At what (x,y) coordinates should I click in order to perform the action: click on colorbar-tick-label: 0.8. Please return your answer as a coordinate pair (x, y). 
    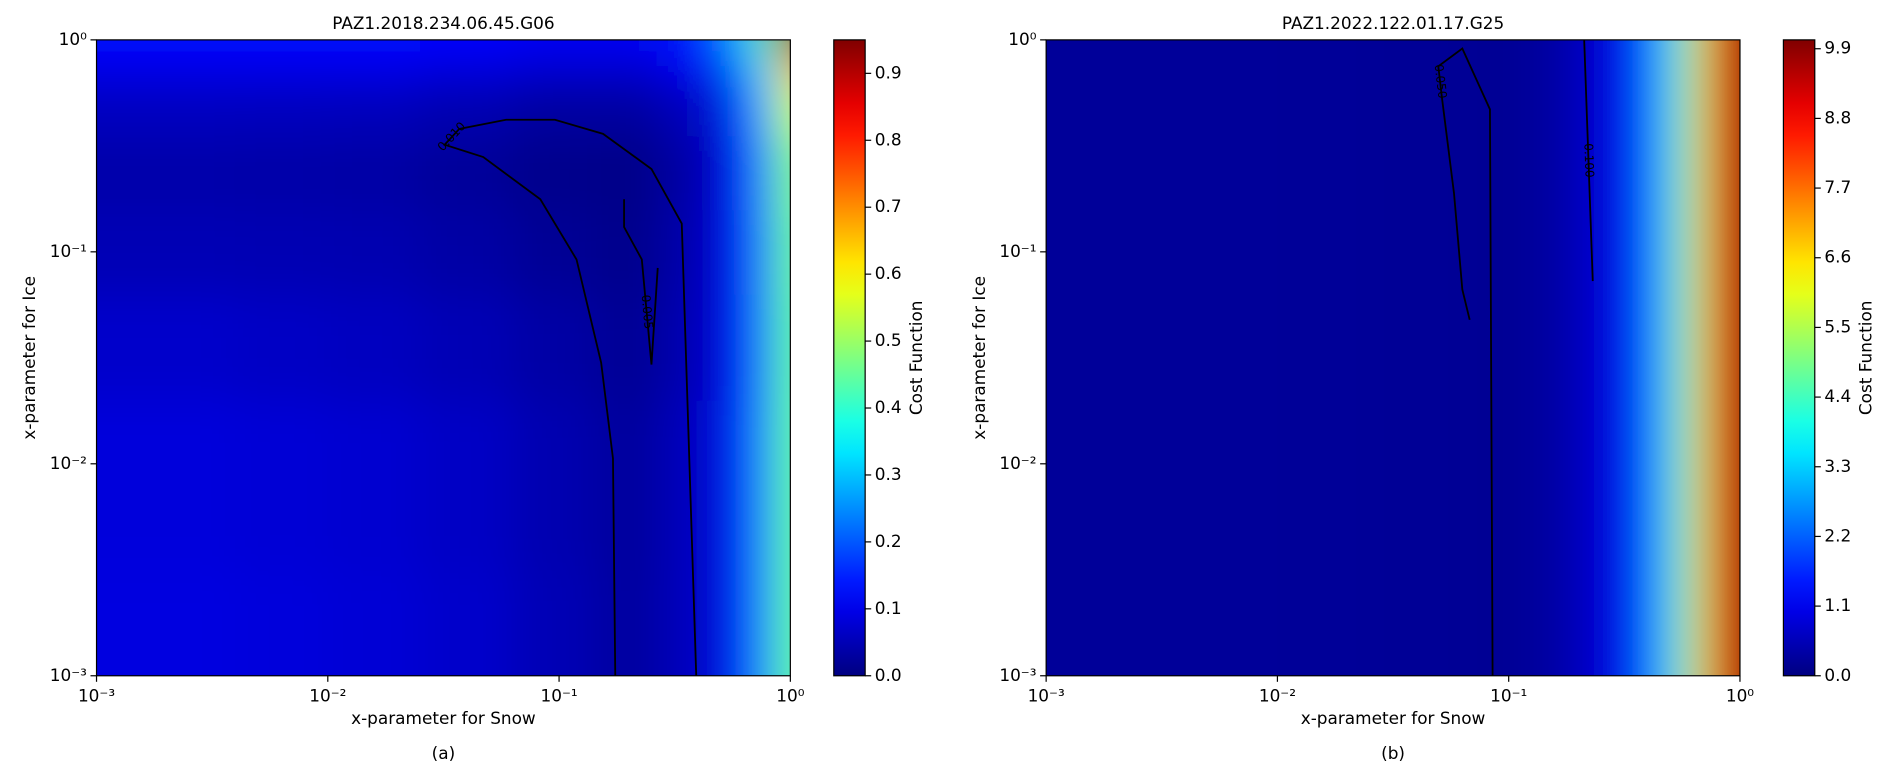
    Looking at the image, I should click on (888, 139).